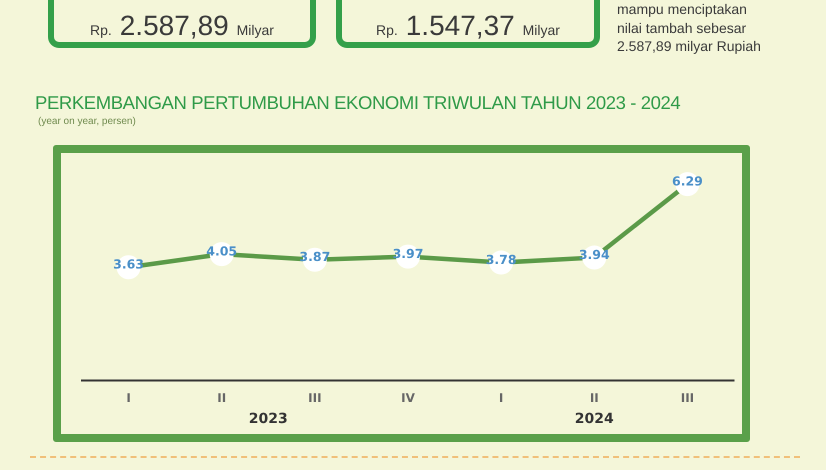 The height and width of the screenshot is (470, 826). I want to click on chart-subtitle: (year on year, persen), so click(87, 121).